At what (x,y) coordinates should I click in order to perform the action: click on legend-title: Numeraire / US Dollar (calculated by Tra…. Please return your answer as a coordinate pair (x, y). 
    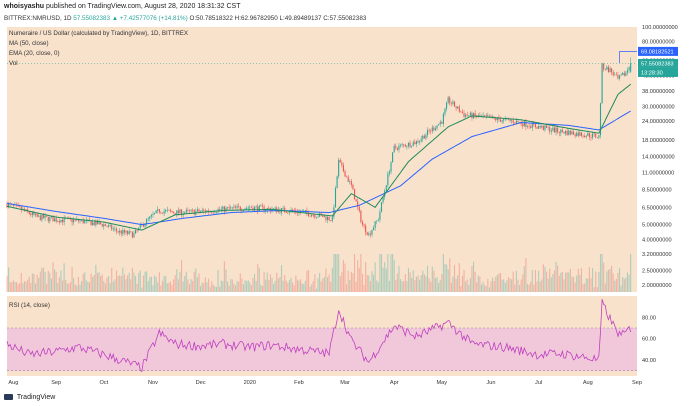
    Looking at the image, I should click on (98, 33).